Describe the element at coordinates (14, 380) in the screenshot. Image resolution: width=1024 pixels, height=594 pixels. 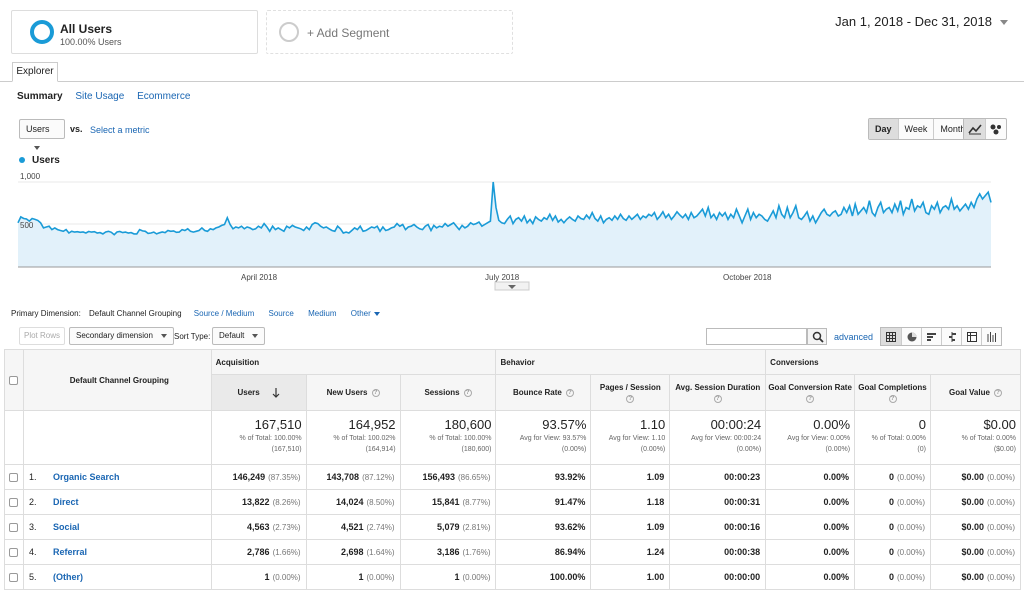
I see `select-all-checkbox` at that location.